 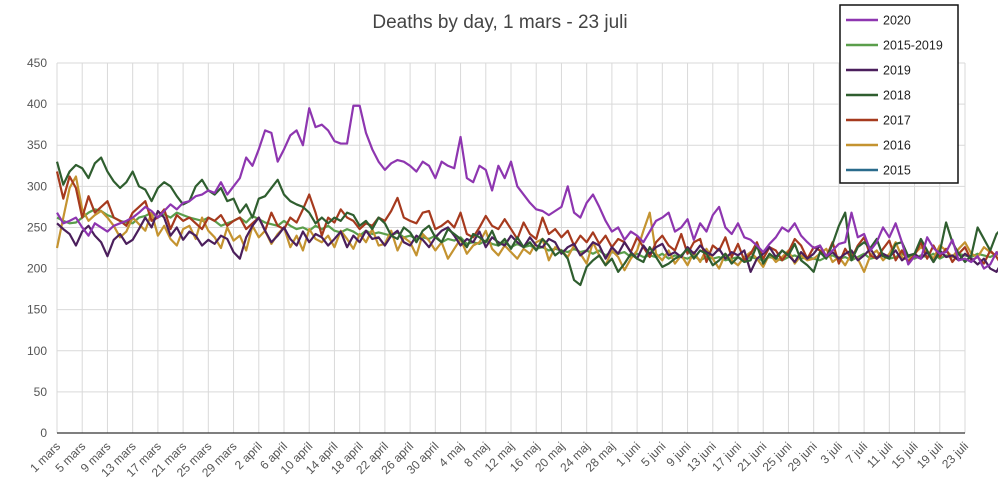 I want to click on legend: 2020 2015-2019 2019 2018 2017 2016 2015, so click(x=899, y=94).